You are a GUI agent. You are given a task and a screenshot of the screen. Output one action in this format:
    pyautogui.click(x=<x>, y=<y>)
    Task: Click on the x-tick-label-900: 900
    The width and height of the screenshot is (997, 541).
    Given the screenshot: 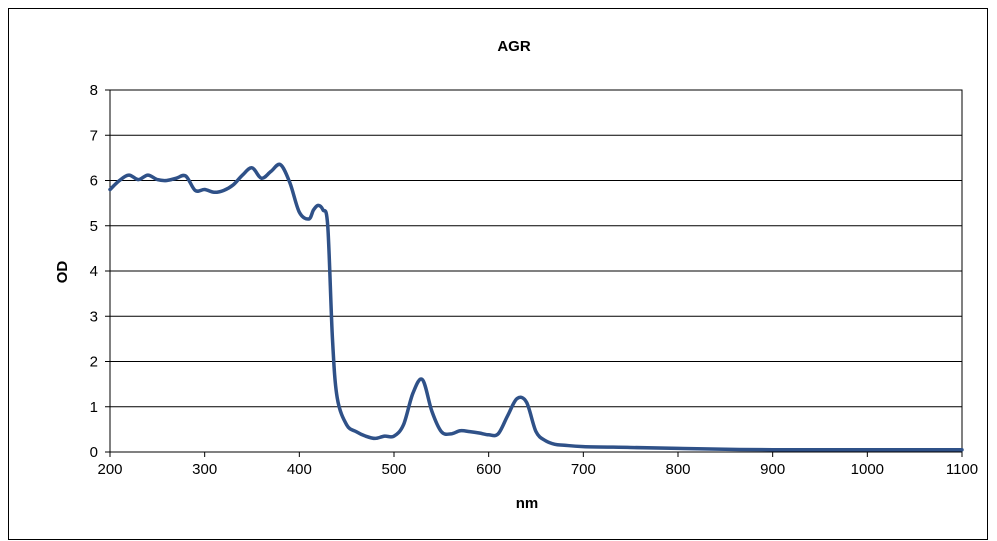 What is the action you would take?
    pyautogui.click(x=772, y=469)
    